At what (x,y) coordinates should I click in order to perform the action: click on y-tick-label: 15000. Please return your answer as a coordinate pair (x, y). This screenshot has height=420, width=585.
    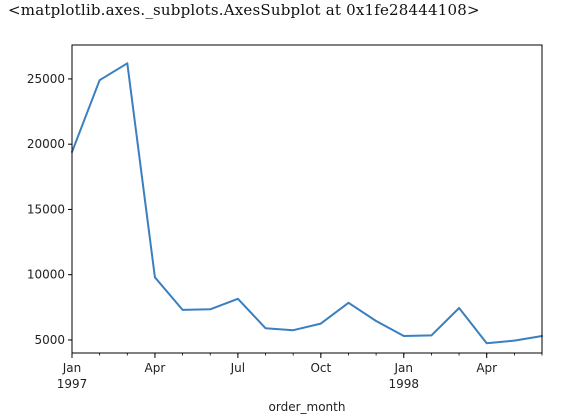
    Looking at the image, I should click on (46, 209).